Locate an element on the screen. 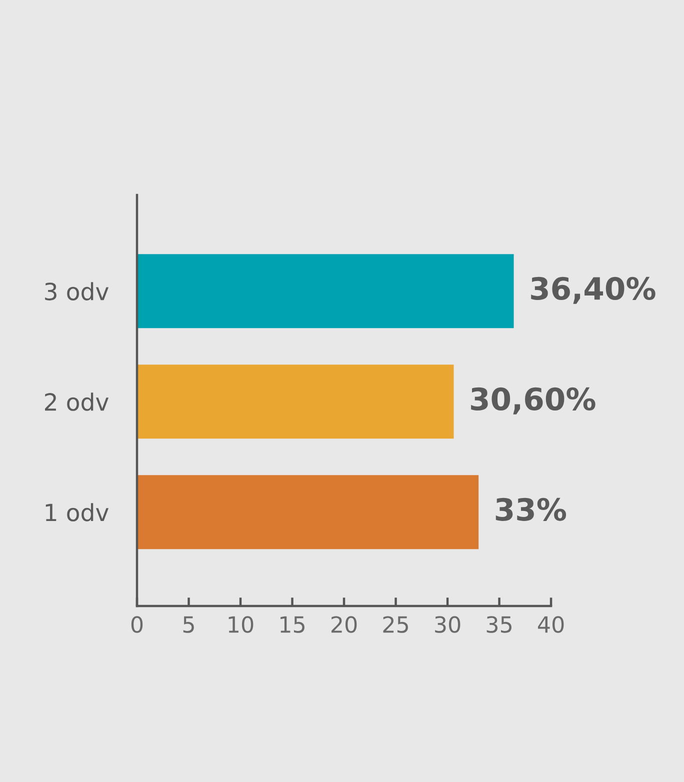 This screenshot has height=782, width=684. x-tick-label: 25 is located at coordinates (395, 624).